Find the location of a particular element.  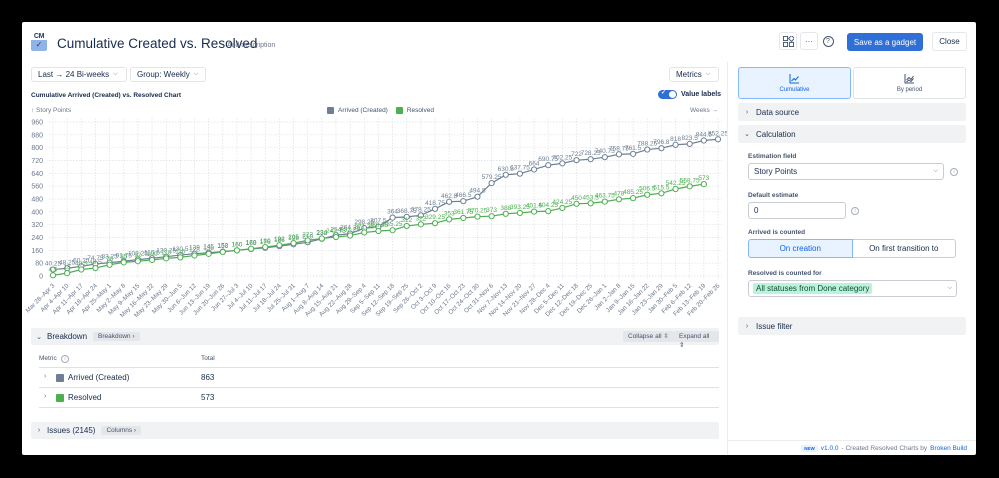

svg-text: 307.5 is located at coordinates (378, 221).